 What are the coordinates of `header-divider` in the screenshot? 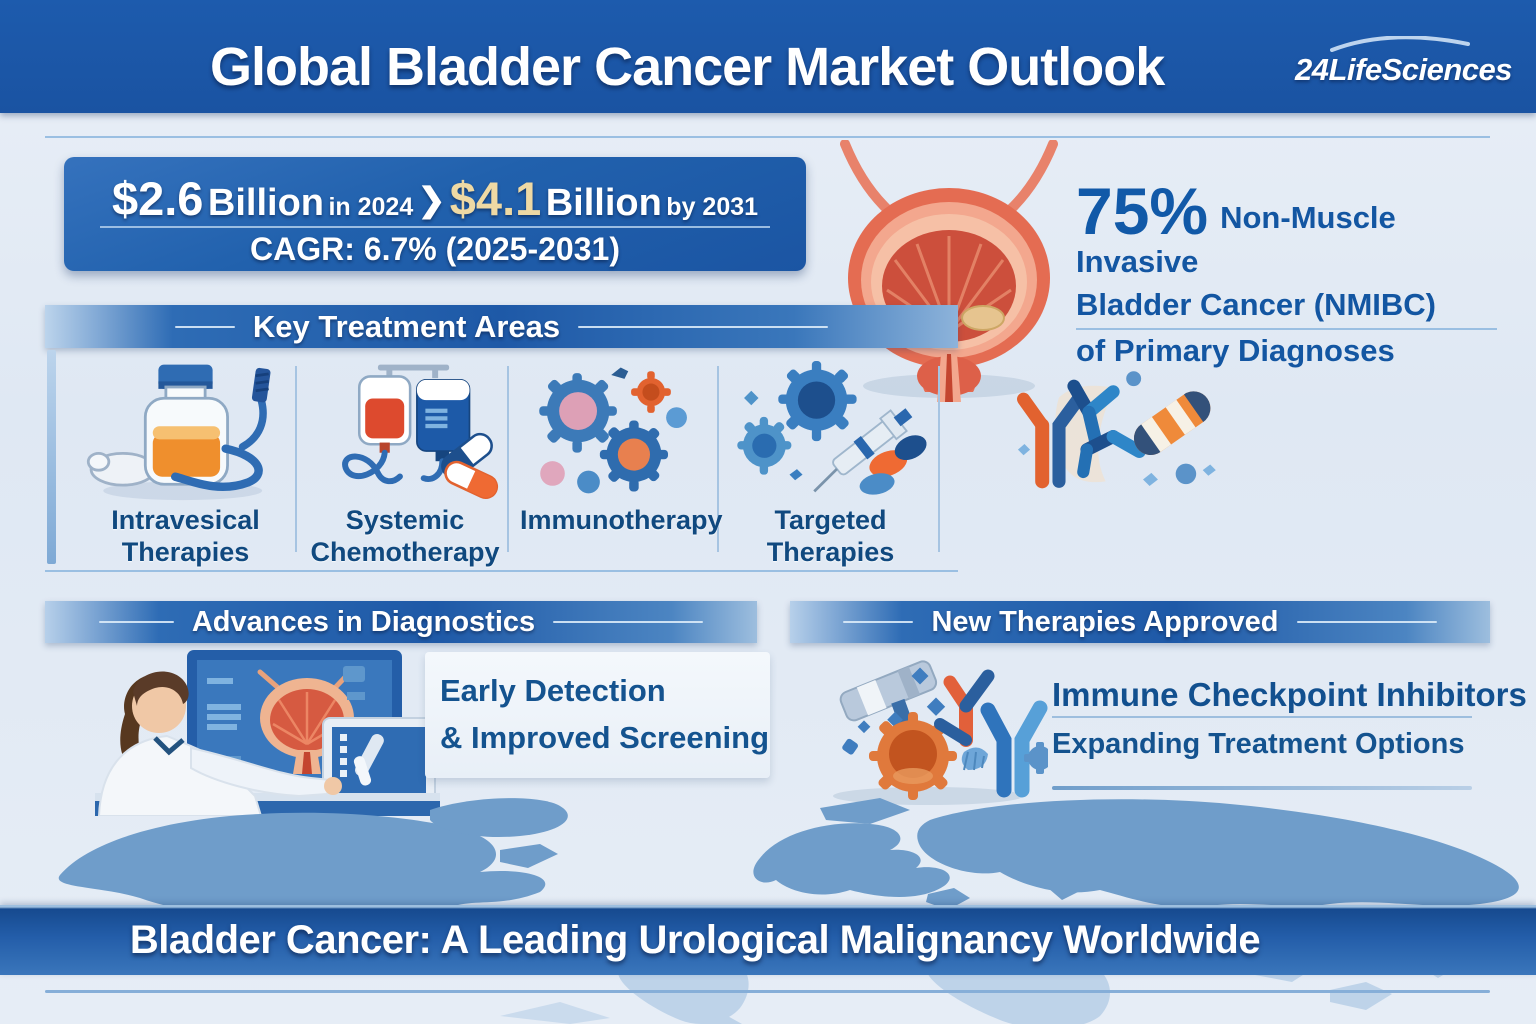 It's located at (767, 137).